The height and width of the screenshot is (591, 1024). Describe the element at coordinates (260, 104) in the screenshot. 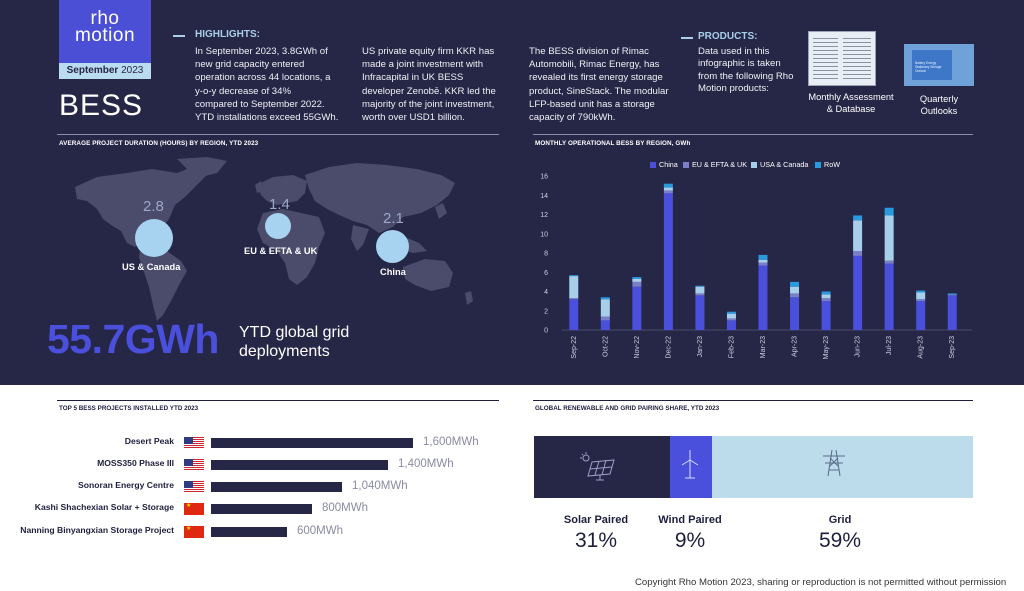

I see `text-line: compared to September 2022.` at that location.